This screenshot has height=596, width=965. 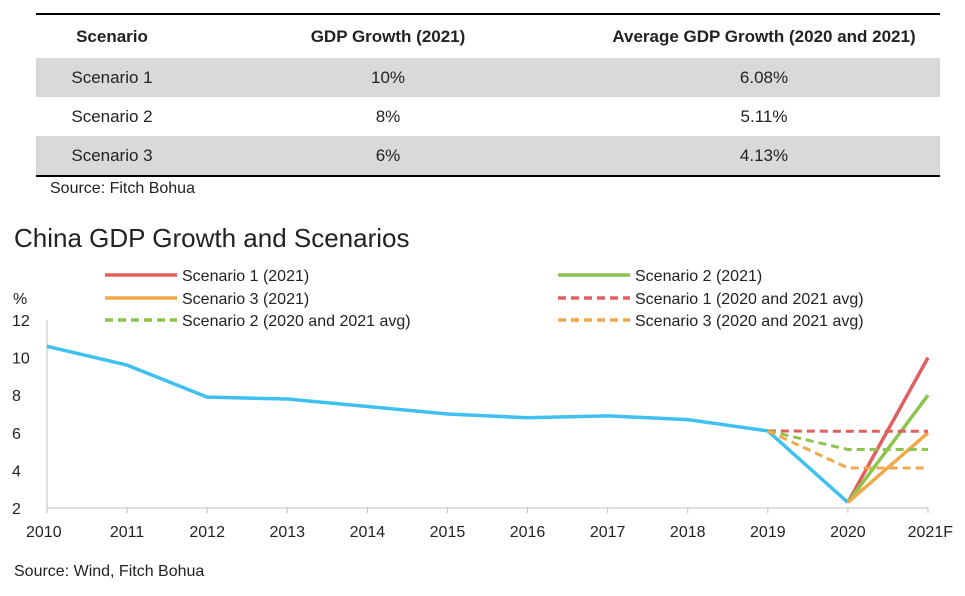 I want to click on x-tick-label: 2019, so click(x=768, y=532).